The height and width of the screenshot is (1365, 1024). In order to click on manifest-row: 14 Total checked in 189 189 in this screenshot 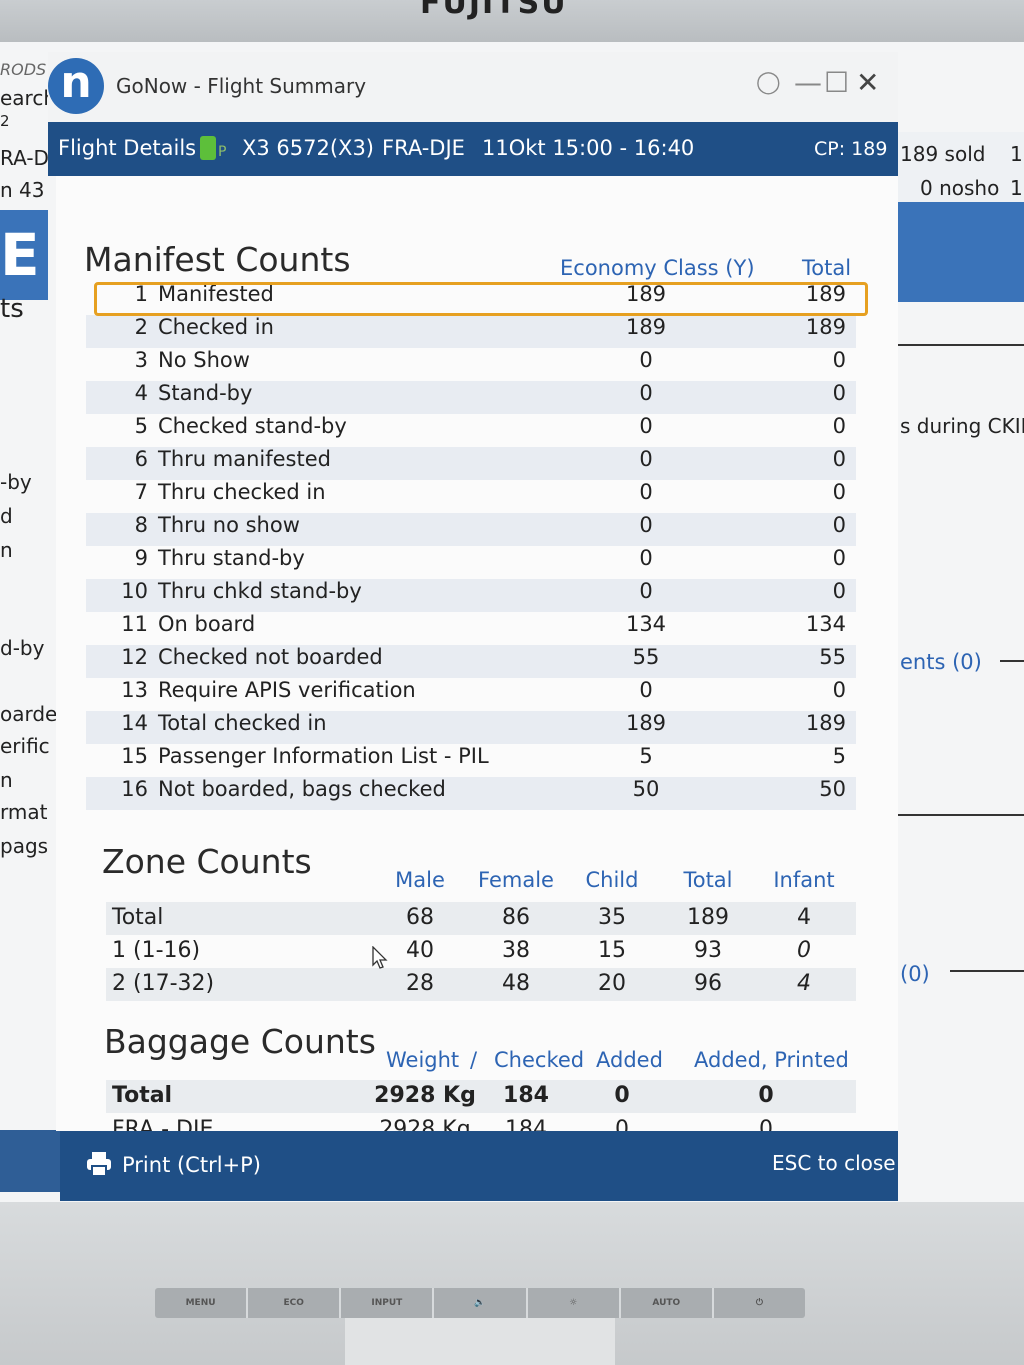, I will do `click(471, 727)`.